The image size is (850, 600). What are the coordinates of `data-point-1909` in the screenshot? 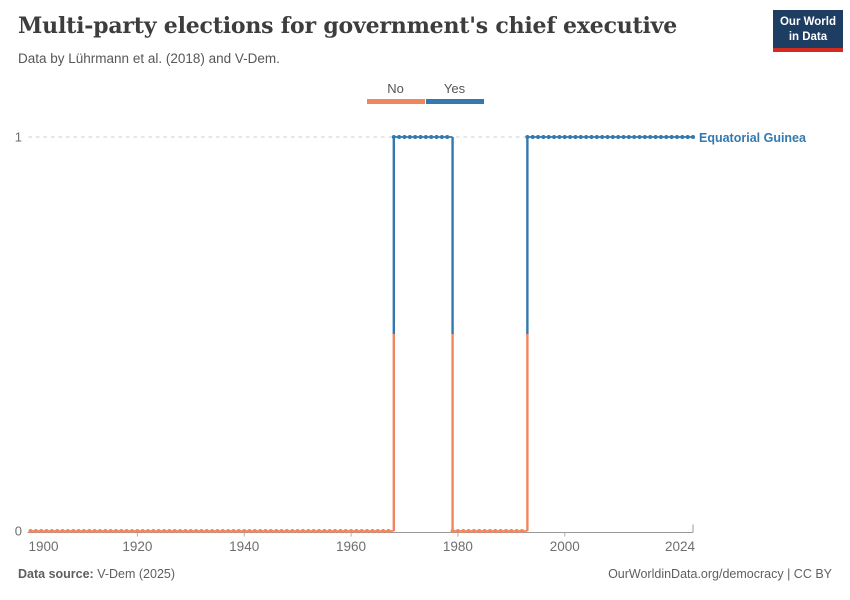 It's located at (78, 531).